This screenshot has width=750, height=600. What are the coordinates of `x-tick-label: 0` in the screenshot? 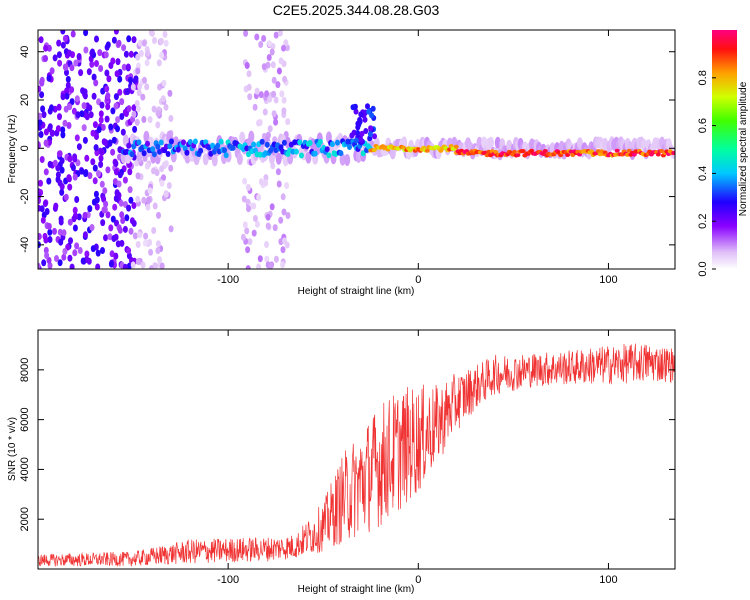 It's located at (418, 580).